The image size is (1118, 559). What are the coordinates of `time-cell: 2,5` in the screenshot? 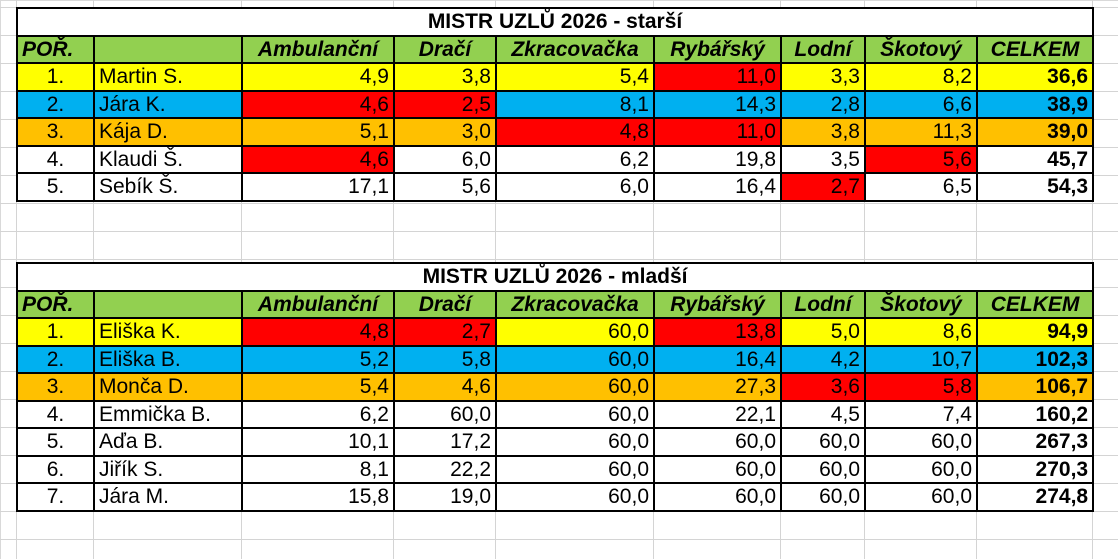 It's located at (445, 104).